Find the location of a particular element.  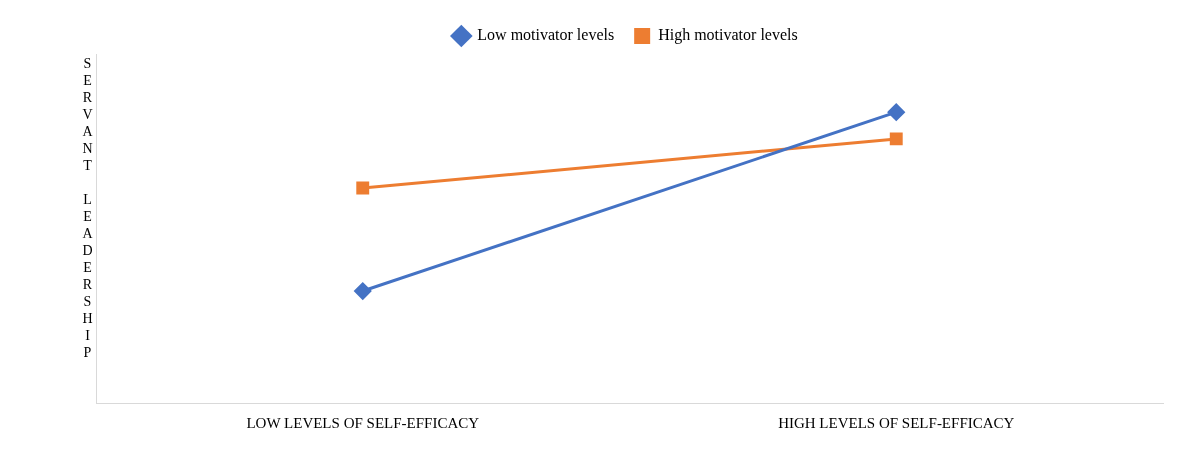

legend-label: High motivator levels is located at coordinates (728, 35).